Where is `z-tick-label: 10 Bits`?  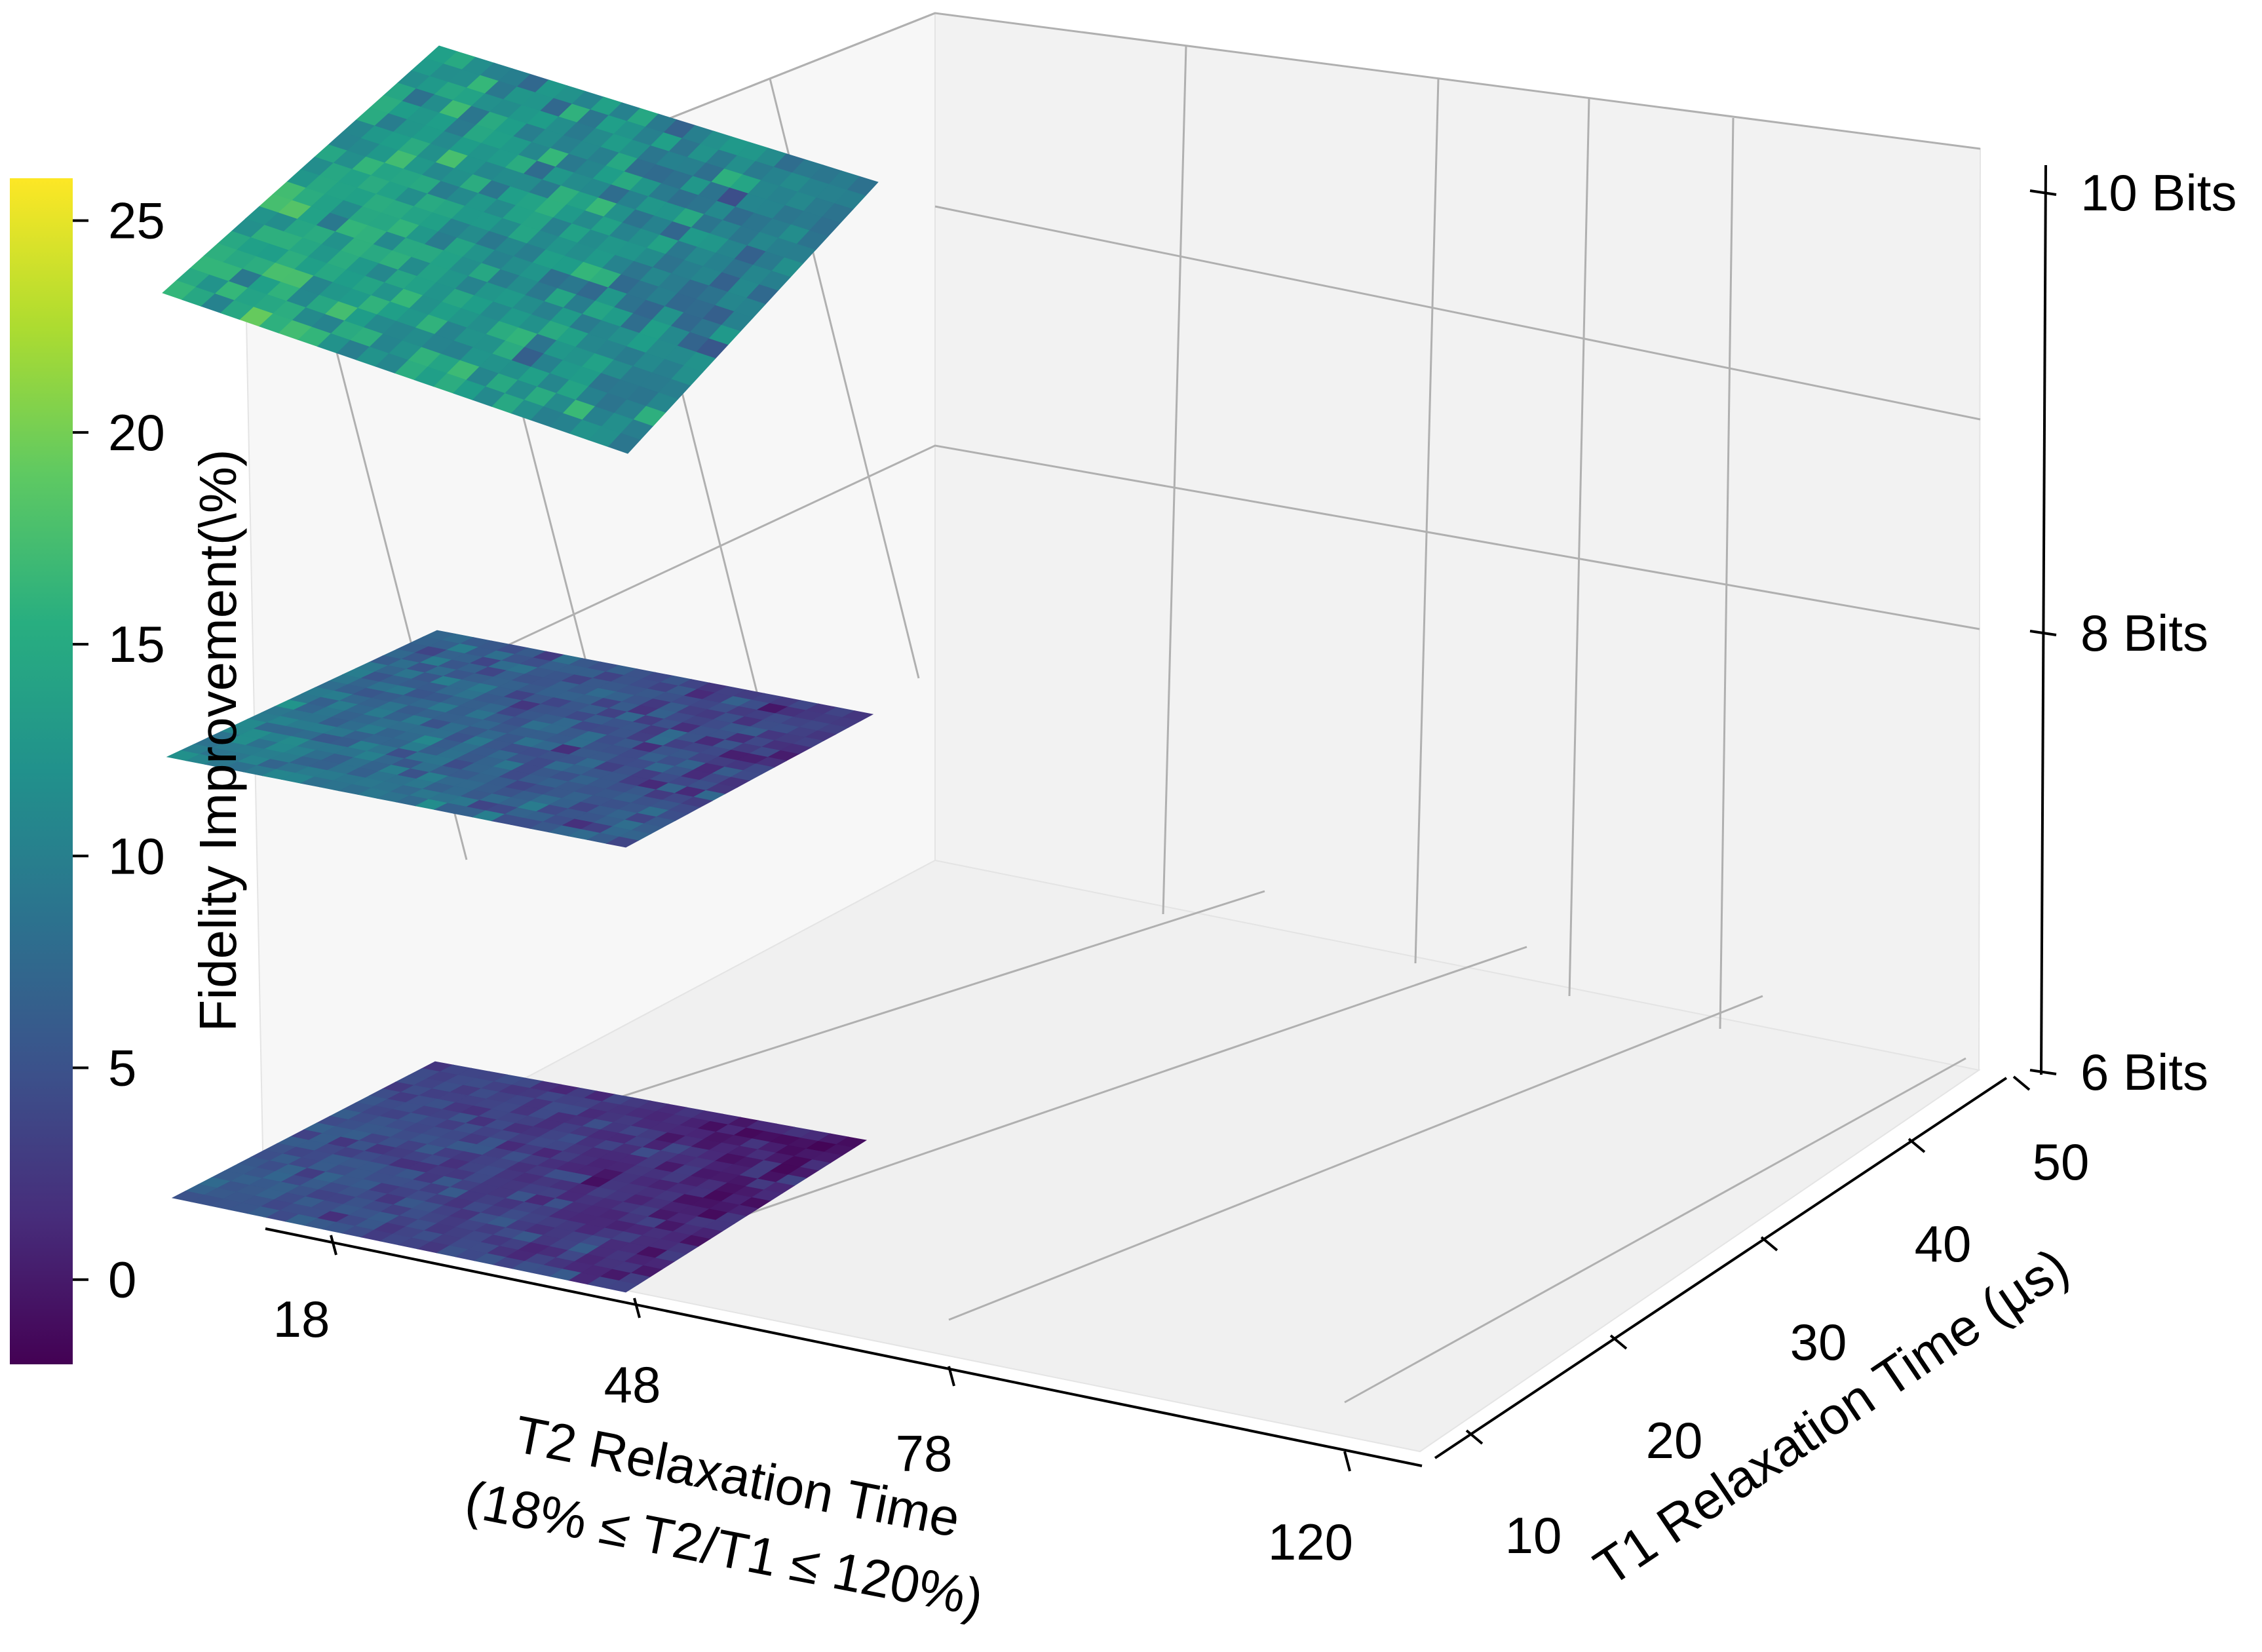
z-tick-label: 10 Bits is located at coordinates (2158, 193).